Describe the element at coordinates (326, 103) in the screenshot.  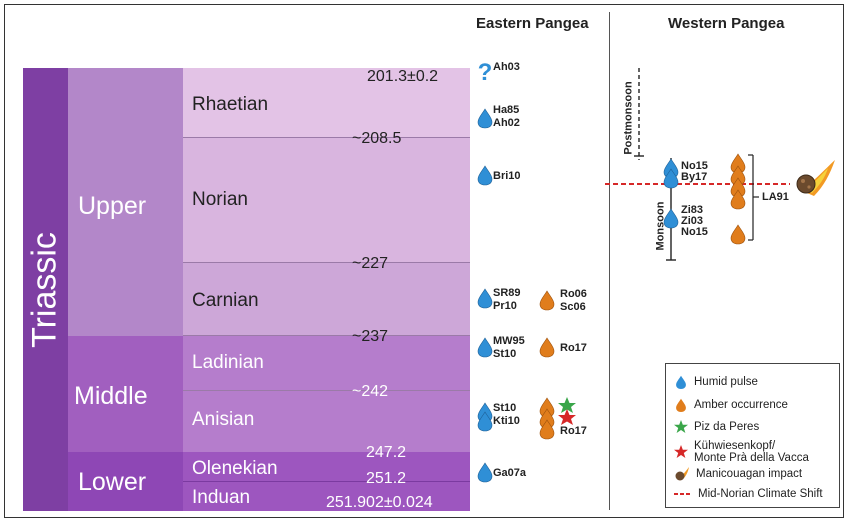
I see `stage-rhaetian` at that location.